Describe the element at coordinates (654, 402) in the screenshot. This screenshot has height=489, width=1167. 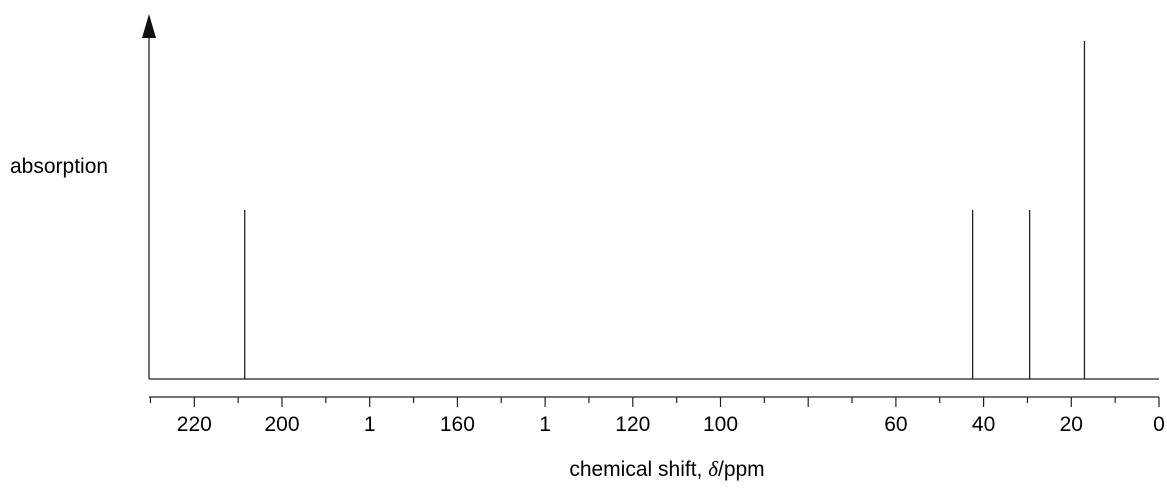
I see `x-axis-ticks` at that location.